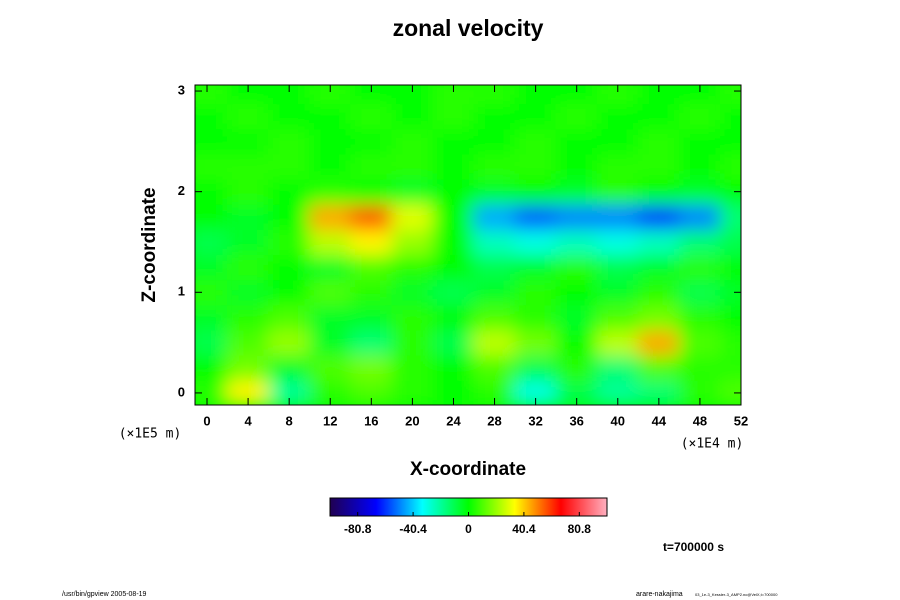  What do you see at coordinates (358, 529) in the screenshot?
I see `colorbar-tick-label: -80.8` at bounding box center [358, 529].